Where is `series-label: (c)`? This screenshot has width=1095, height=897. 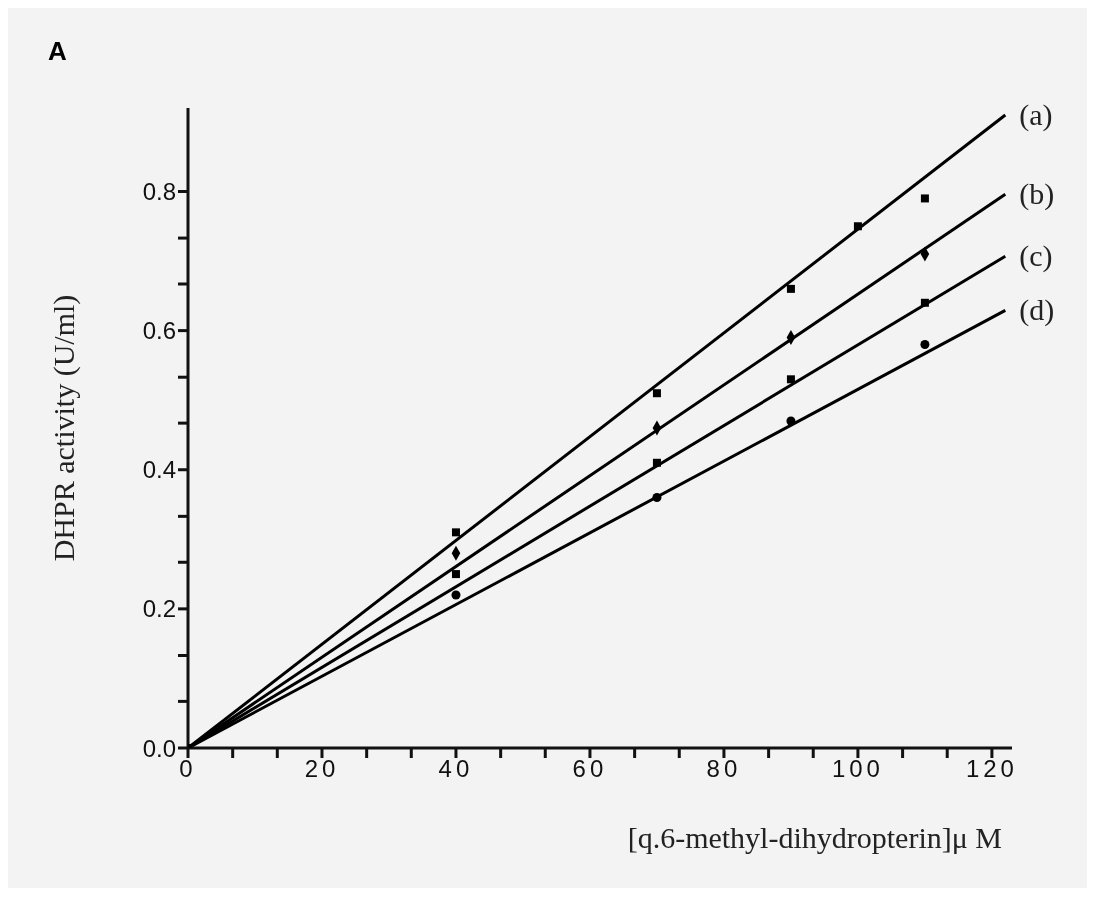
series-label: (c) is located at coordinates (1036, 256).